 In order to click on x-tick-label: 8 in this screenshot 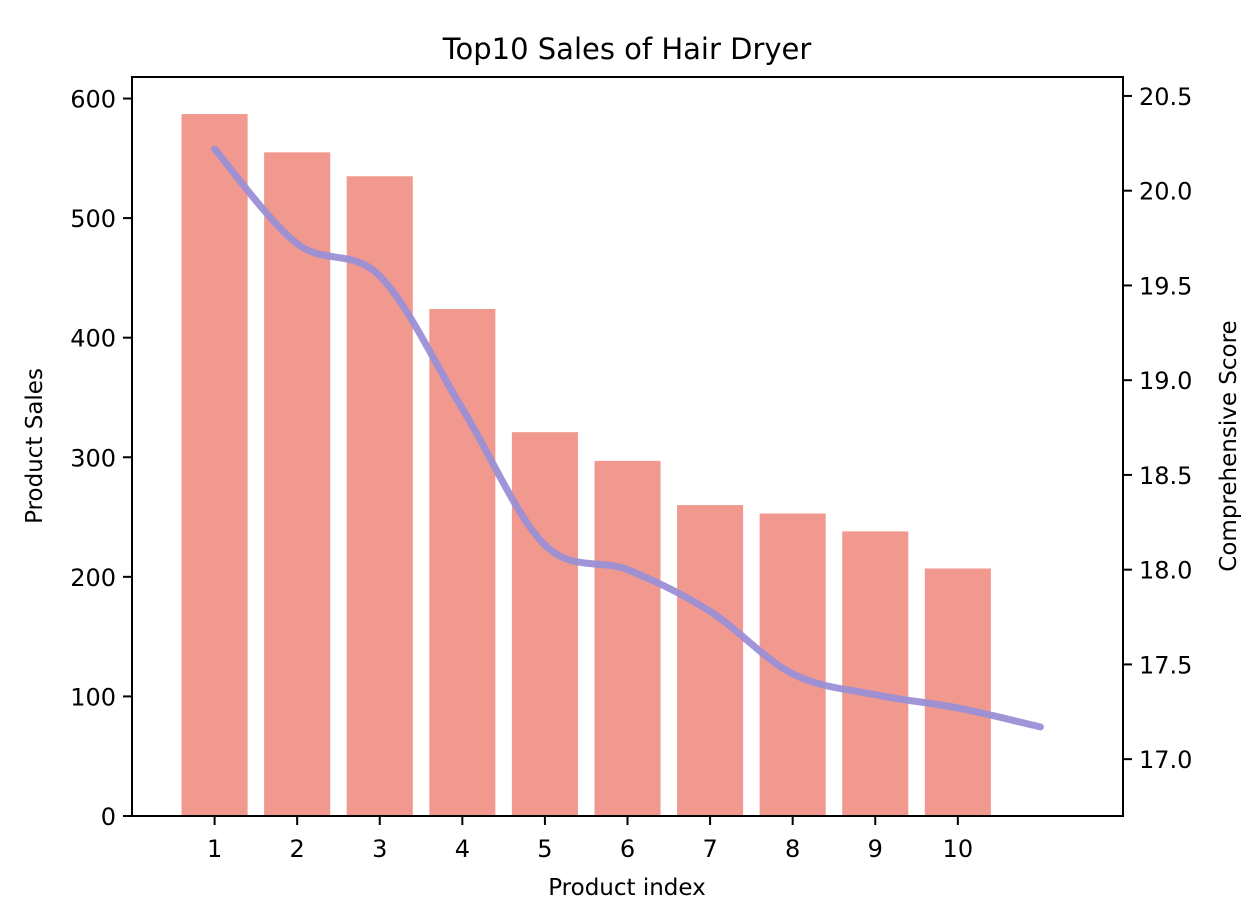, I will do `click(792, 849)`.